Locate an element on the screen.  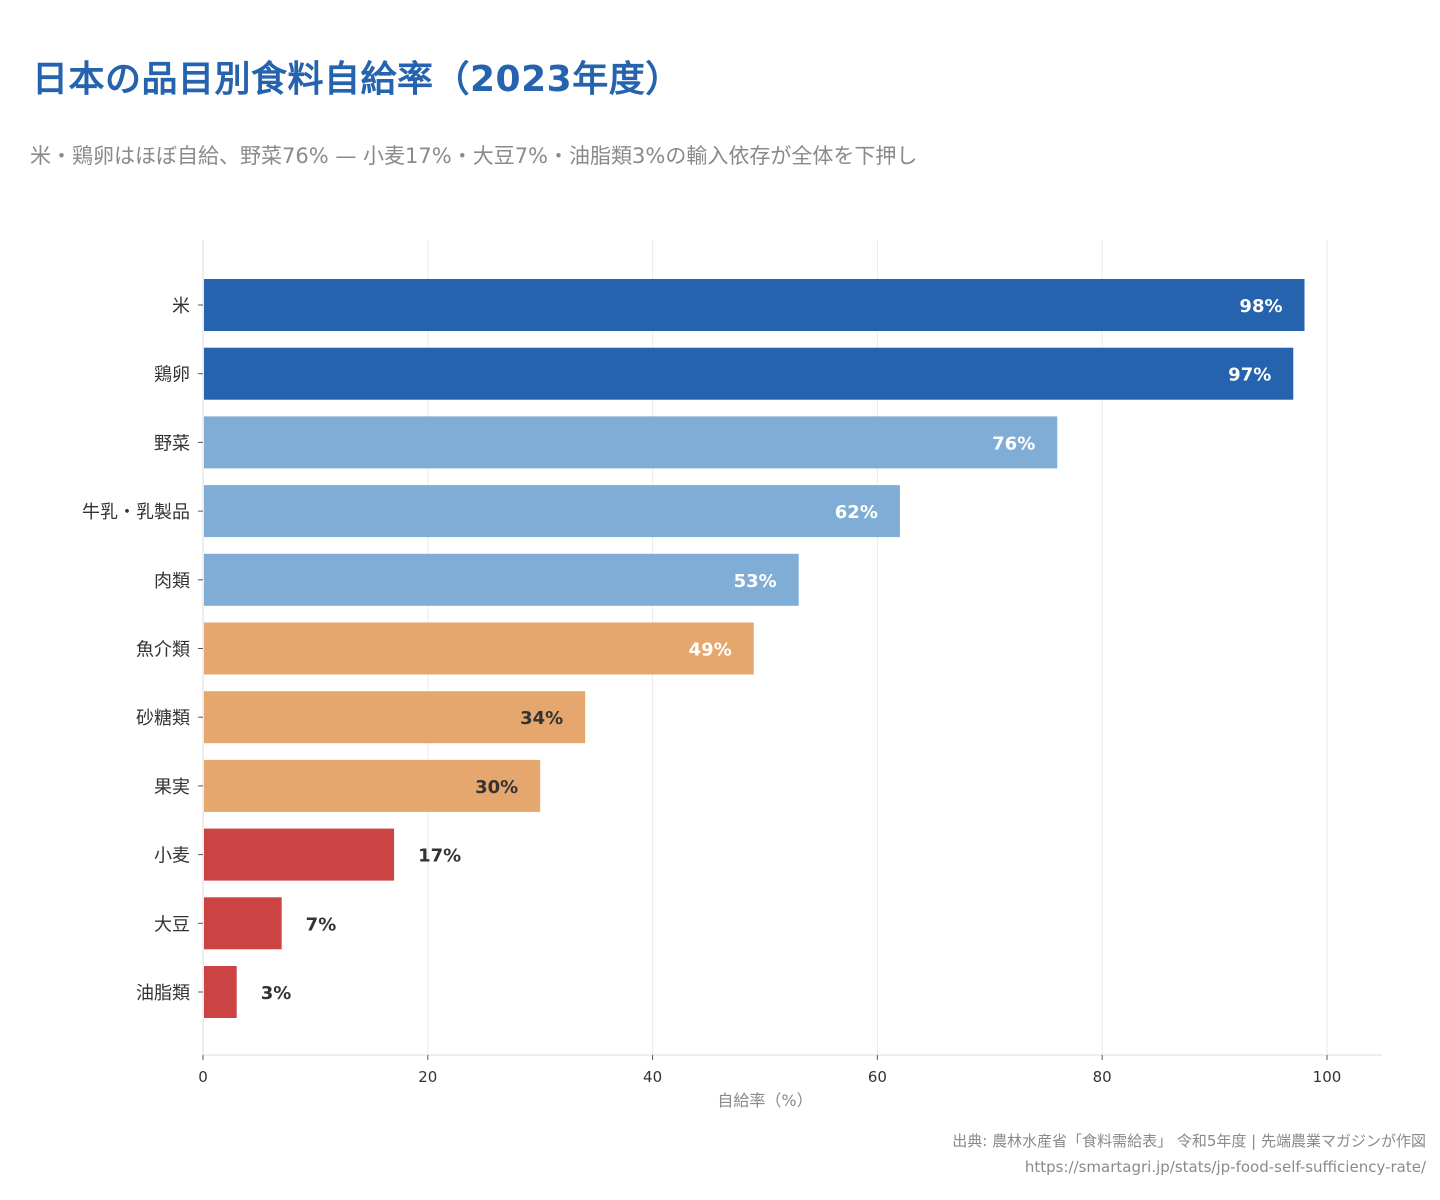
data-label: 34% is located at coordinates (541, 718).